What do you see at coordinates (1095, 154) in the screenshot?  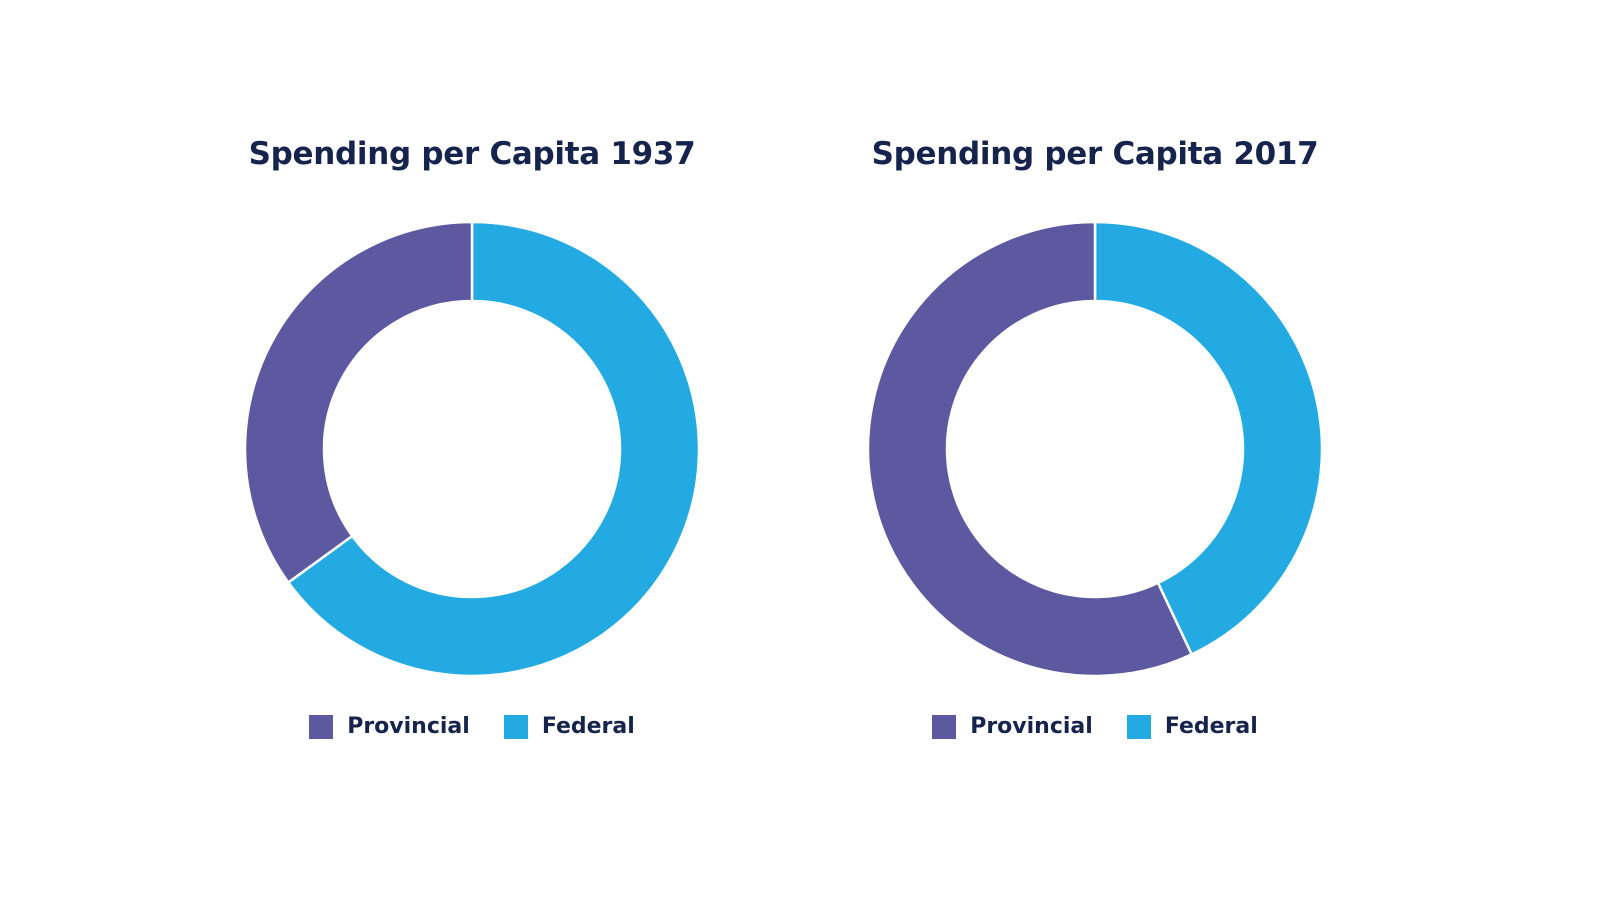 I see `chart-title: Spending per Capita 2017` at bounding box center [1095, 154].